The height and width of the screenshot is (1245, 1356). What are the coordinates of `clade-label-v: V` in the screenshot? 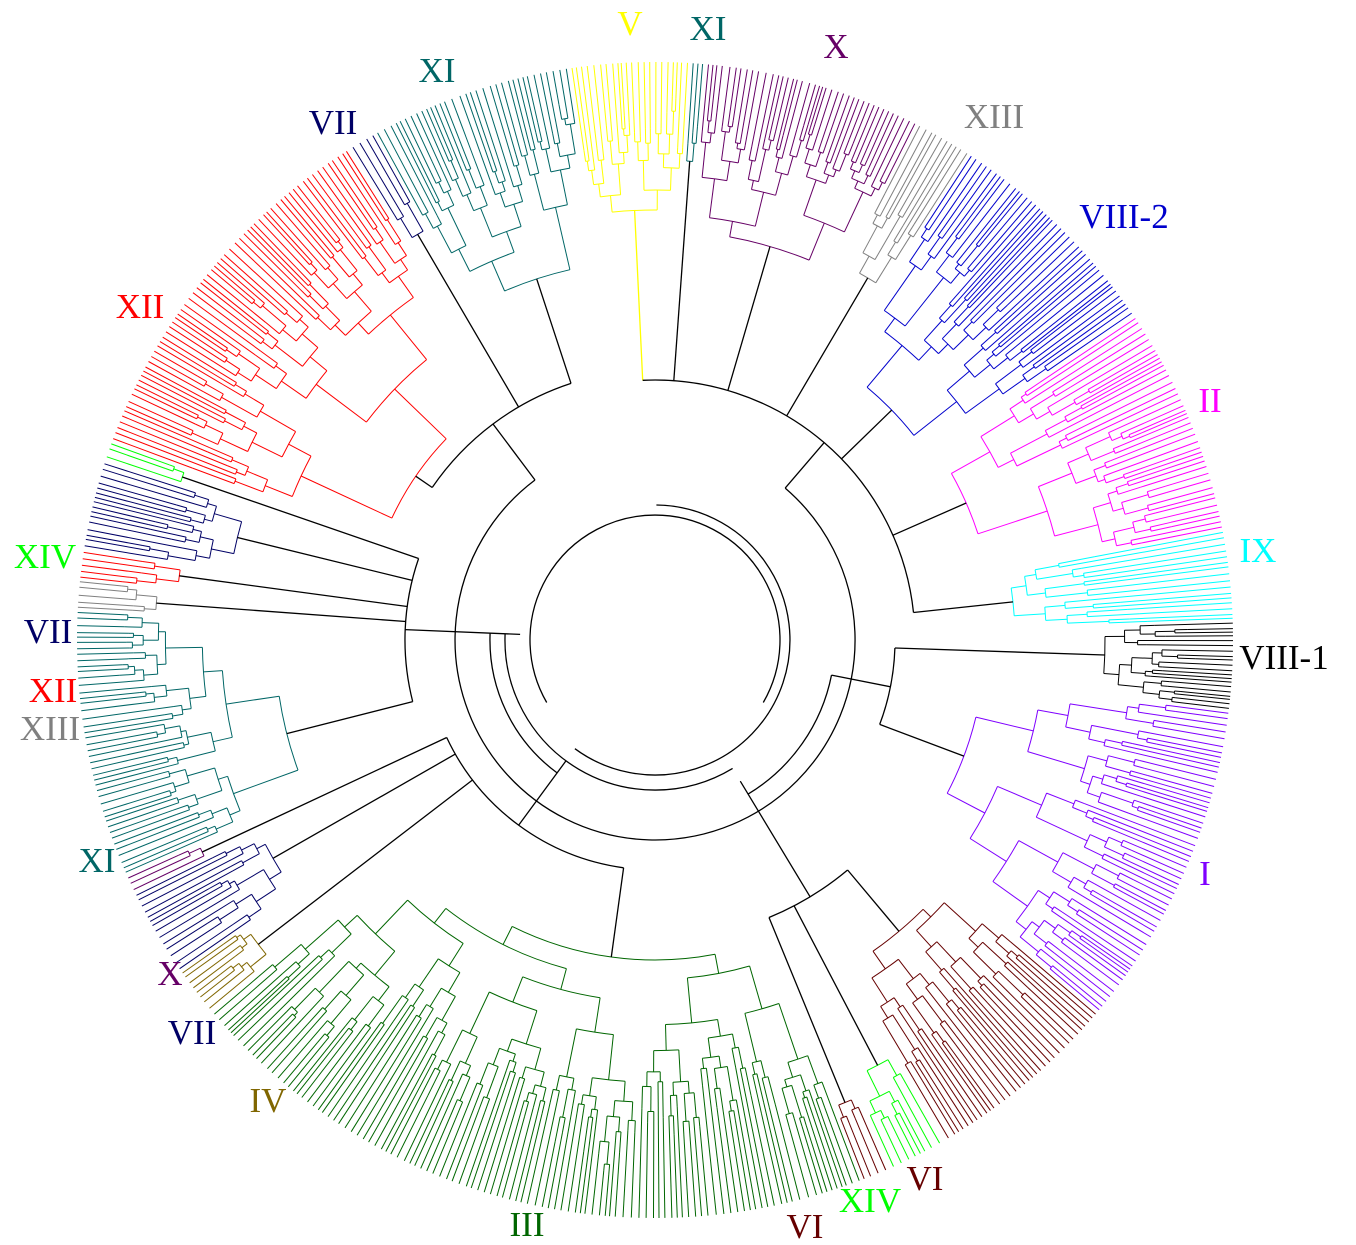 It's located at (629, 23).